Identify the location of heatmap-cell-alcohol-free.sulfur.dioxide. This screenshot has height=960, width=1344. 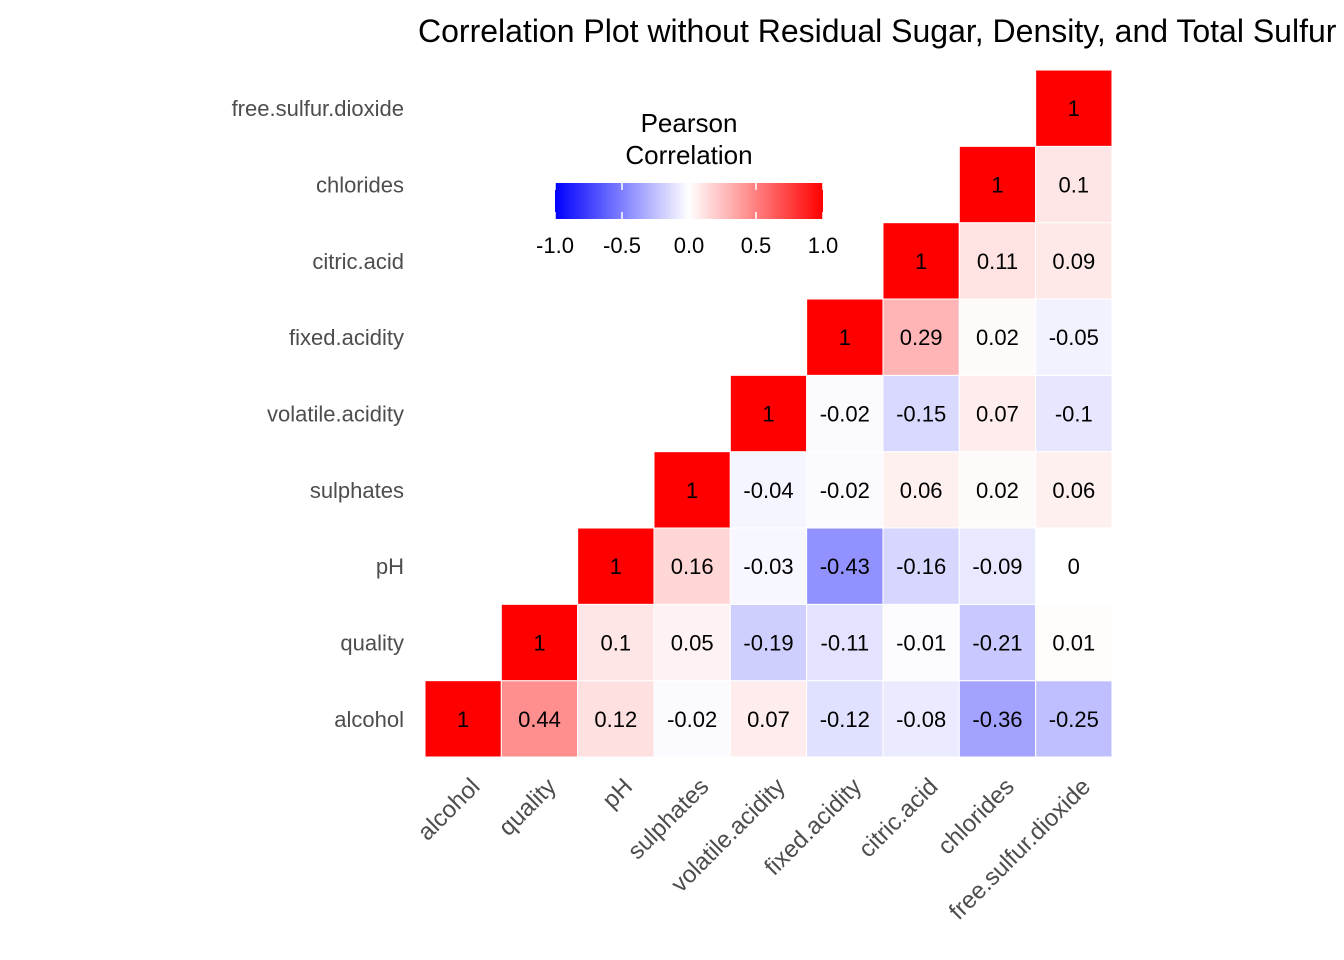
(1074, 719).